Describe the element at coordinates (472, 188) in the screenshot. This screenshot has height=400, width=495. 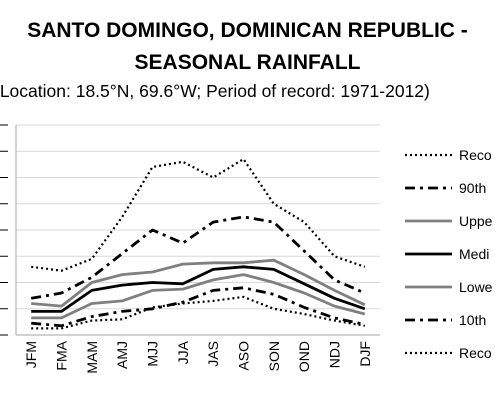
I see `legend-label: 90th` at that location.